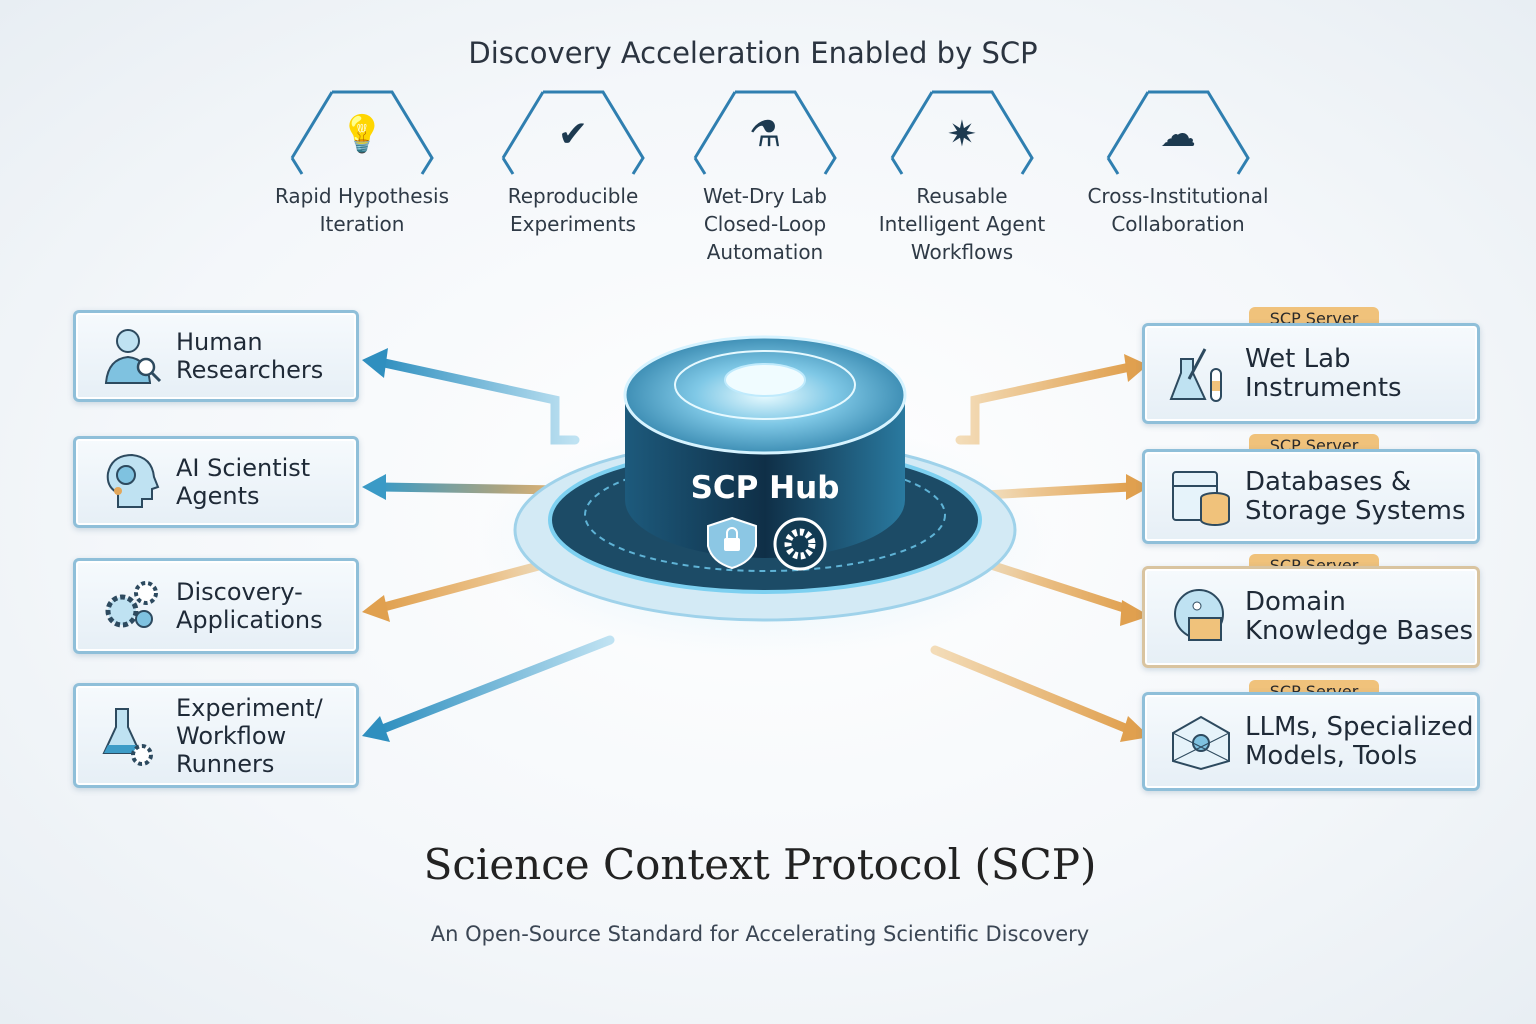 This screenshot has width=1536, height=1024. I want to click on feature-item: ✔ Reproducible Experiments, so click(573, 163).